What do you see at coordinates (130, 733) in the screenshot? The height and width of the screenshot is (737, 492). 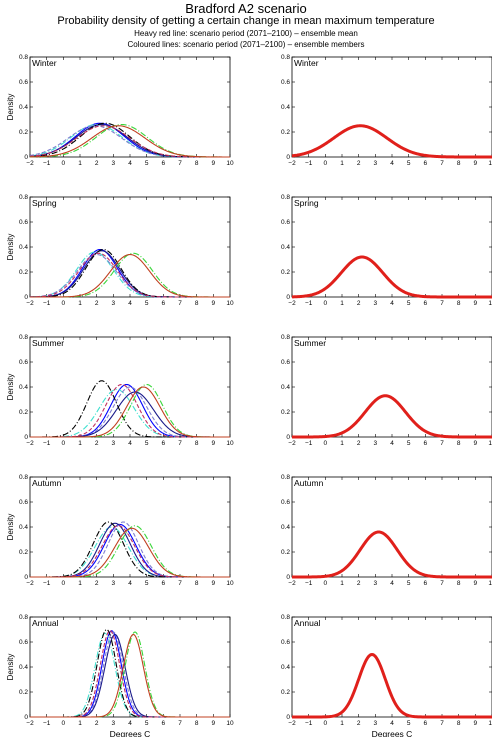 I see `x-axis-label: Degrees C` at bounding box center [130, 733].